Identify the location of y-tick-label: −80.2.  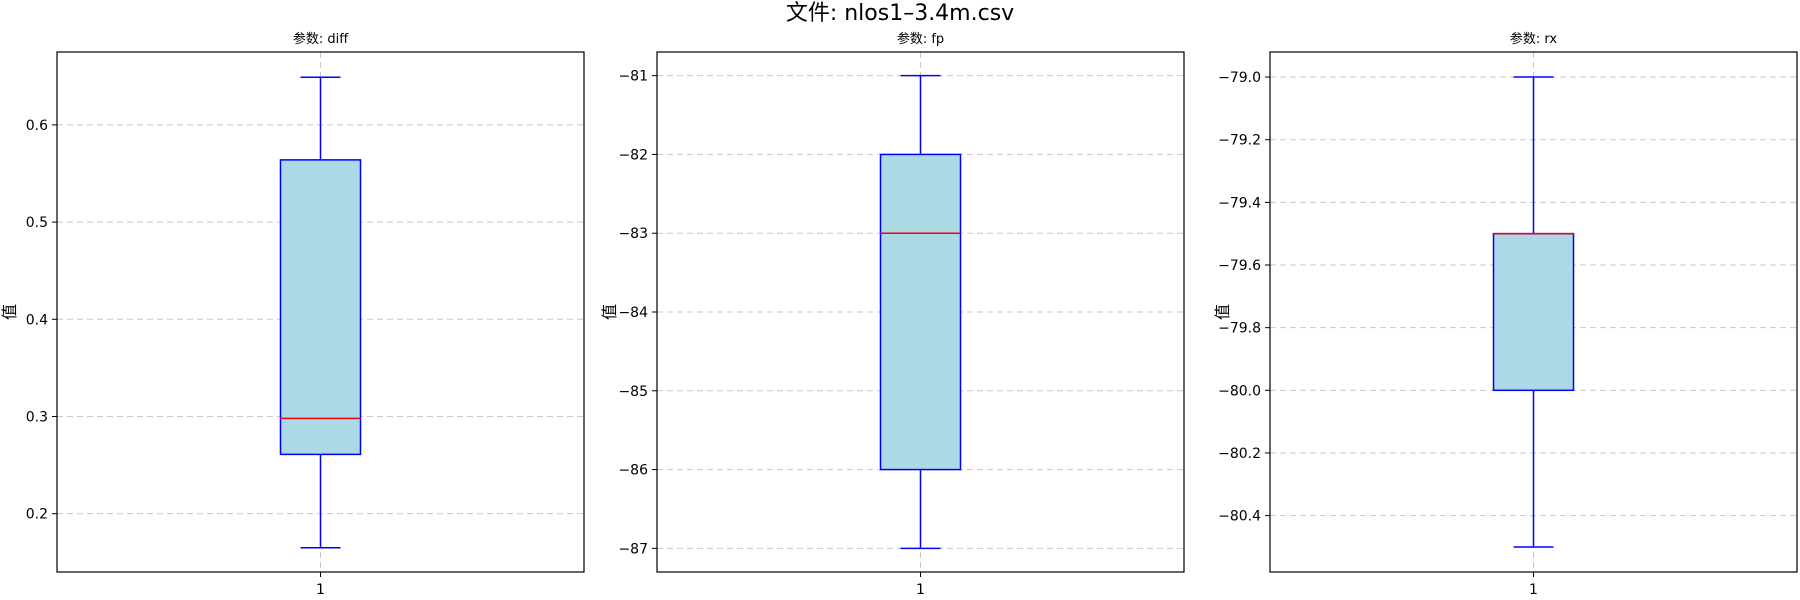
(1239, 454).